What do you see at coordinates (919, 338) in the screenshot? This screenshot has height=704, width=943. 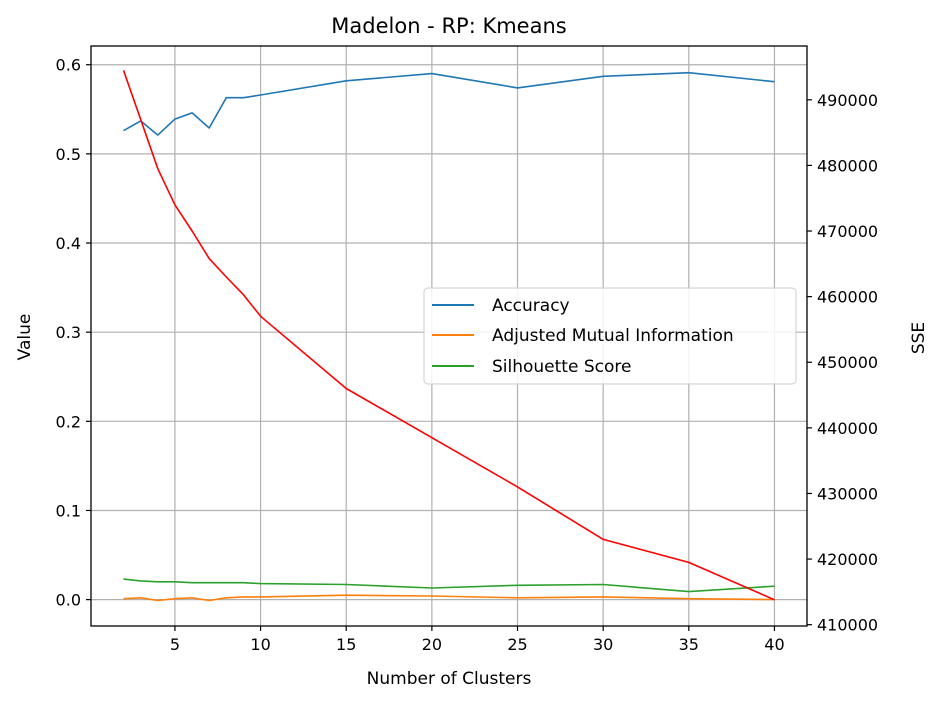 I see `y2-axis-label: SSE` at bounding box center [919, 338].